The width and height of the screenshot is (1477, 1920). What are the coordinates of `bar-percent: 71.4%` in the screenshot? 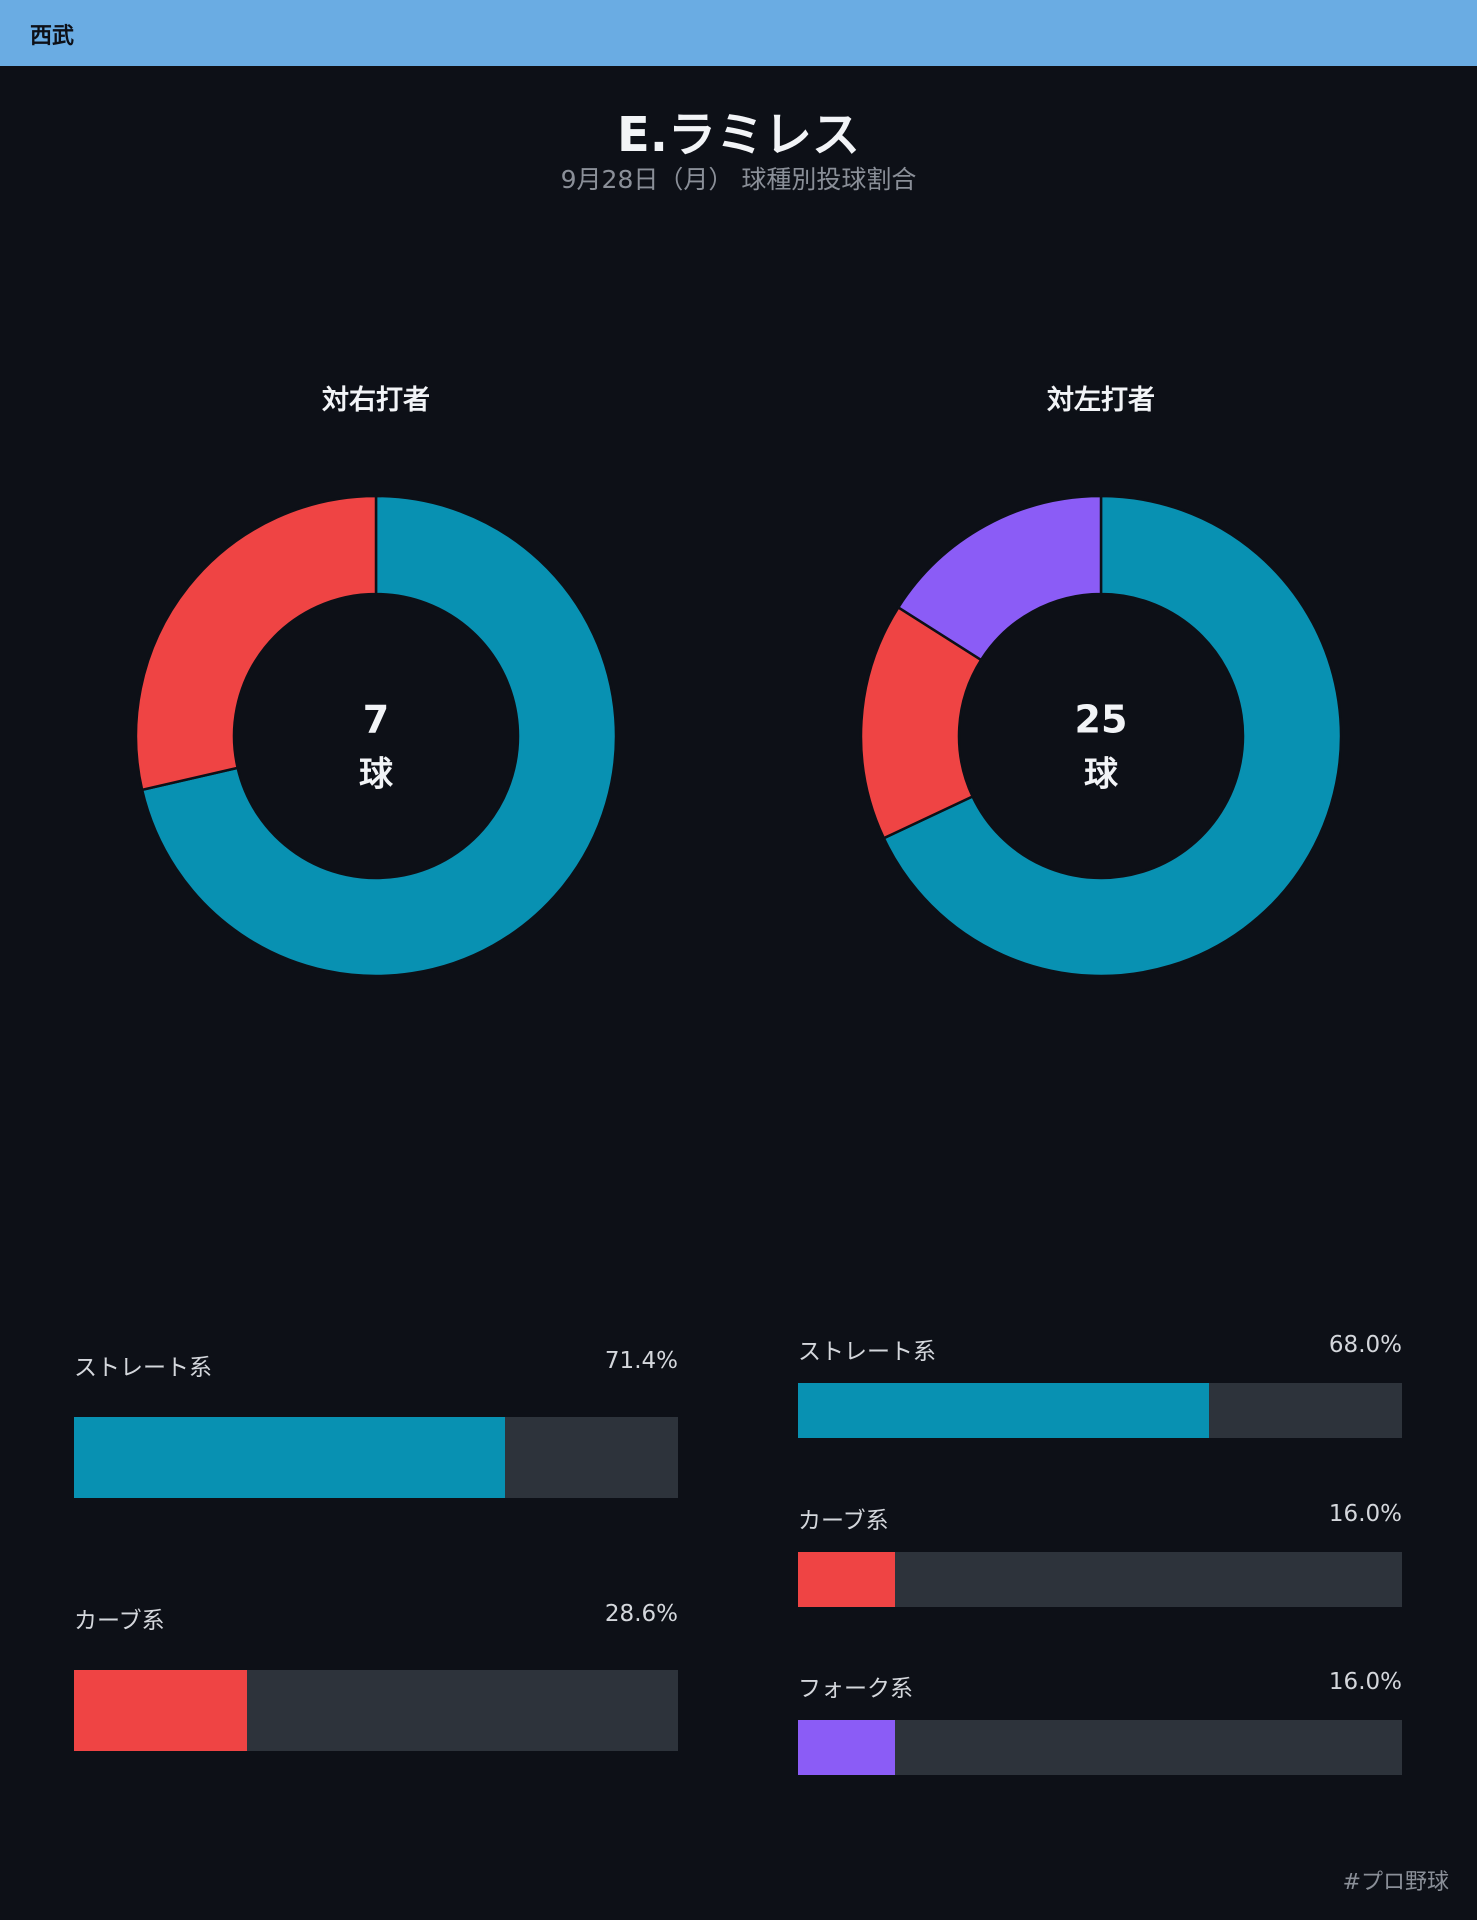 It's located at (641, 1361).